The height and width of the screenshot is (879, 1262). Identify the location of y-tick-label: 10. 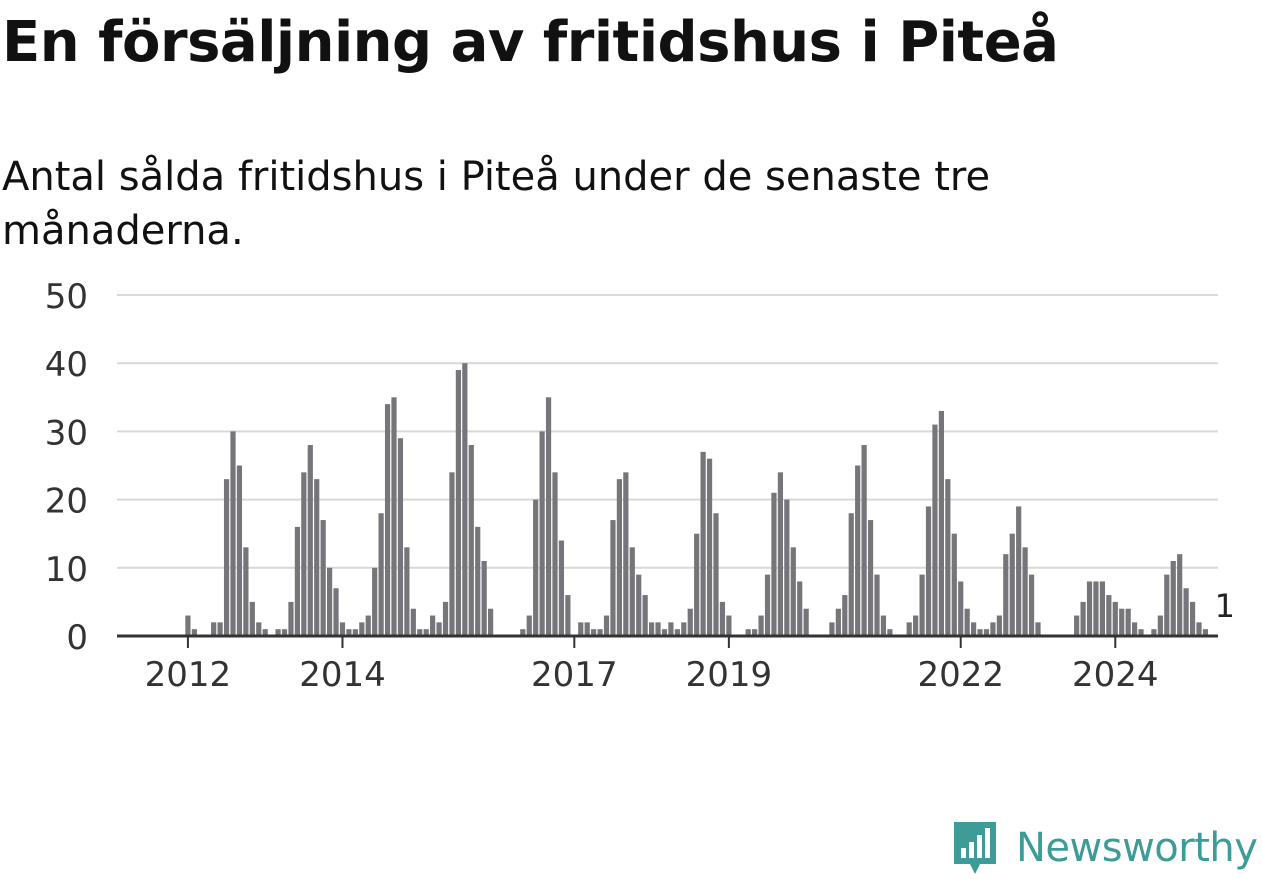
(66, 570).